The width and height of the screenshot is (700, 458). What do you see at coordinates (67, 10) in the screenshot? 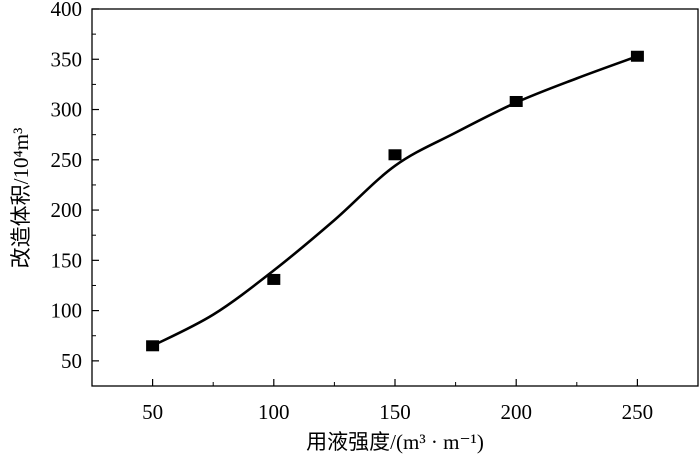
I see `y-tick-label: 400` at bounding box center [67, 10].